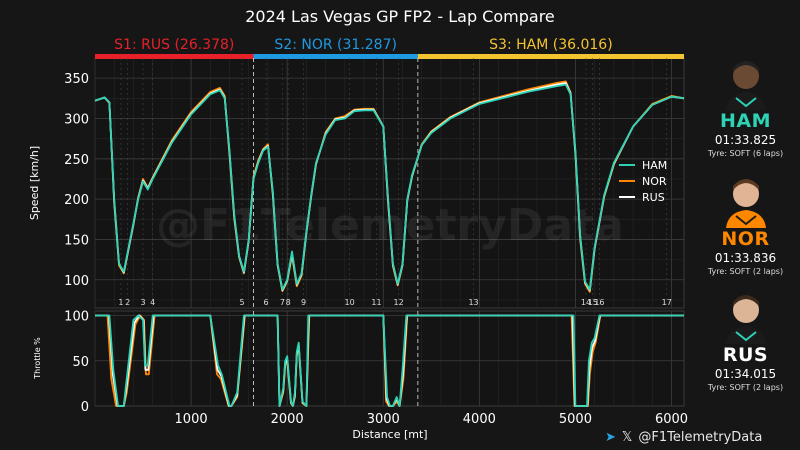 This screenshot has width=800, height=450. I want to click on ham-avatar, so click(746, 82).